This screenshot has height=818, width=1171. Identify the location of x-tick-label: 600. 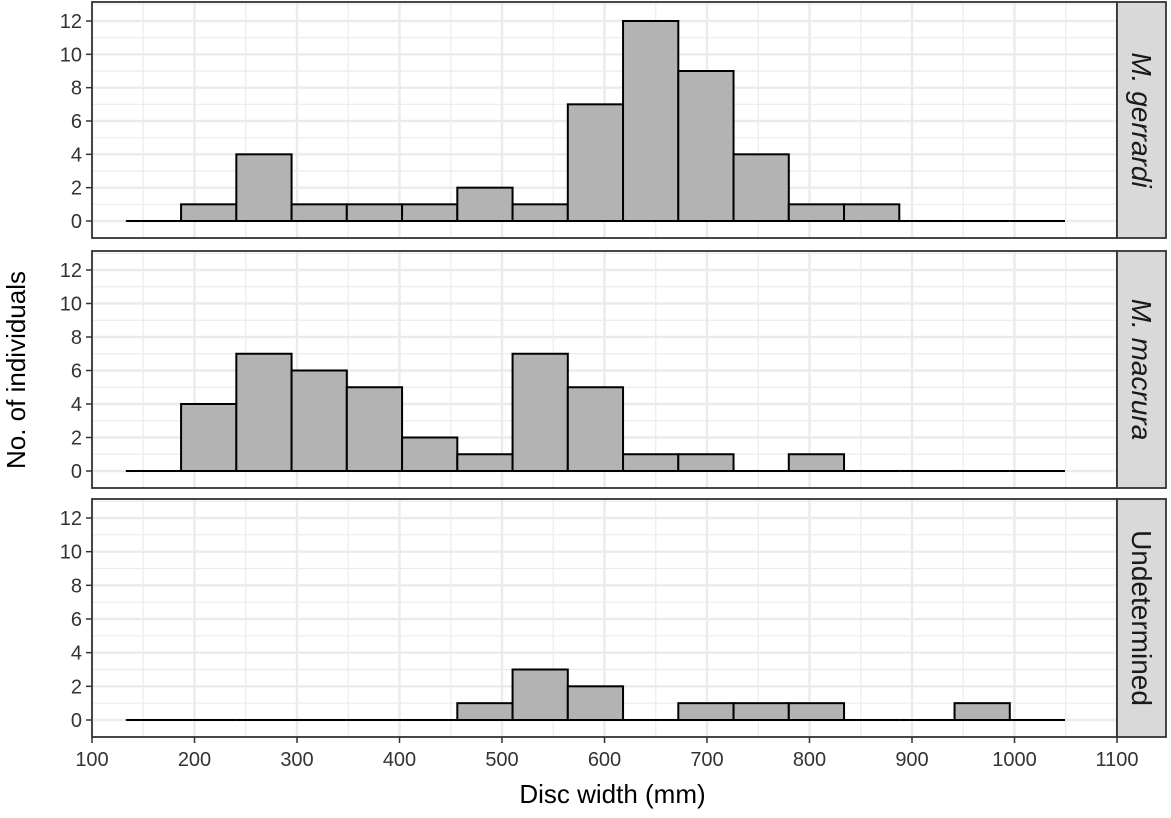
(604, 760).